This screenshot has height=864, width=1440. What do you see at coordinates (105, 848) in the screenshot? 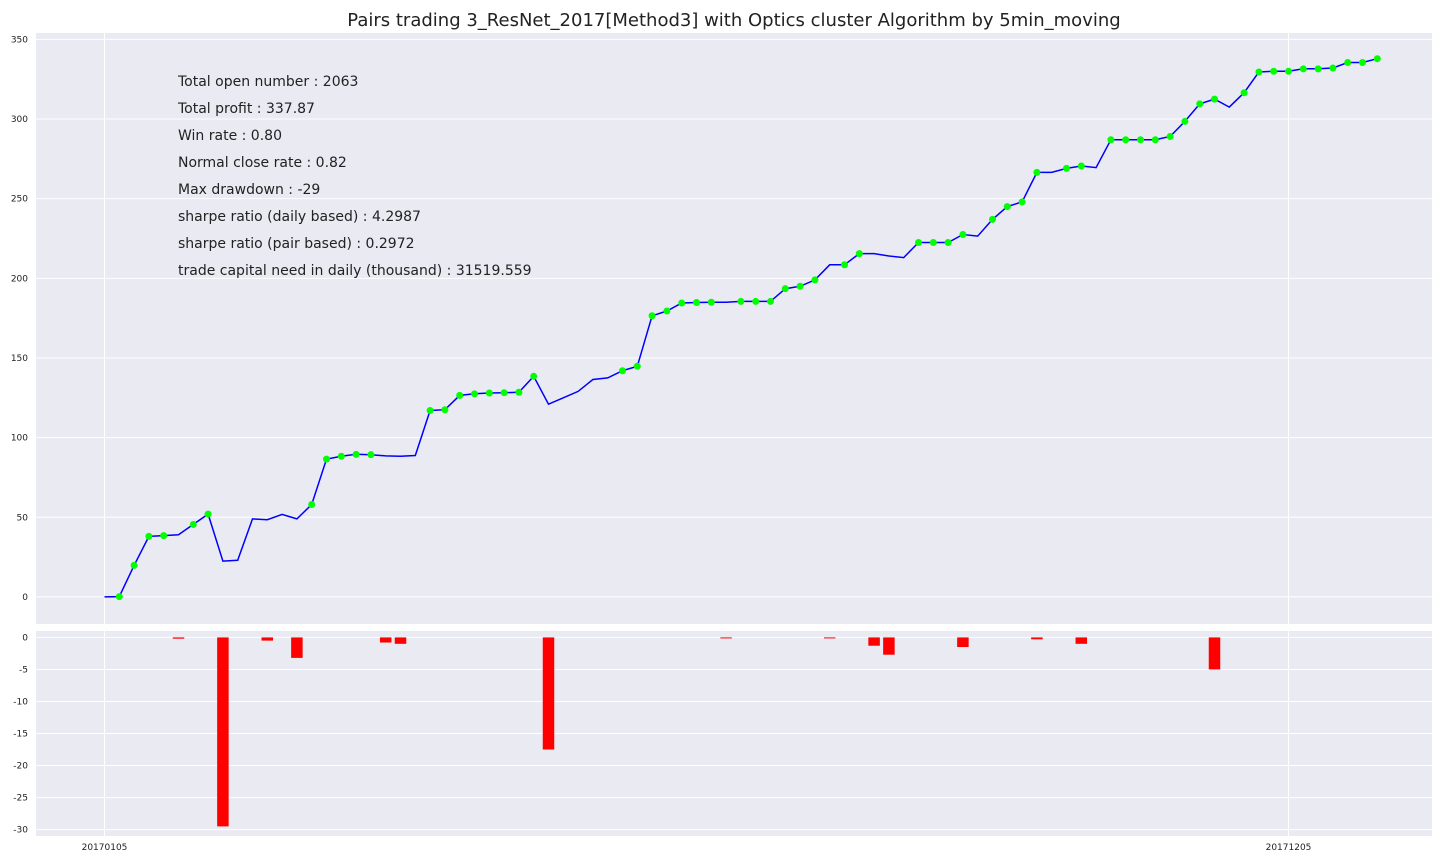
I see `x-tick-label: 20170105` at bounding box center [105, 848].